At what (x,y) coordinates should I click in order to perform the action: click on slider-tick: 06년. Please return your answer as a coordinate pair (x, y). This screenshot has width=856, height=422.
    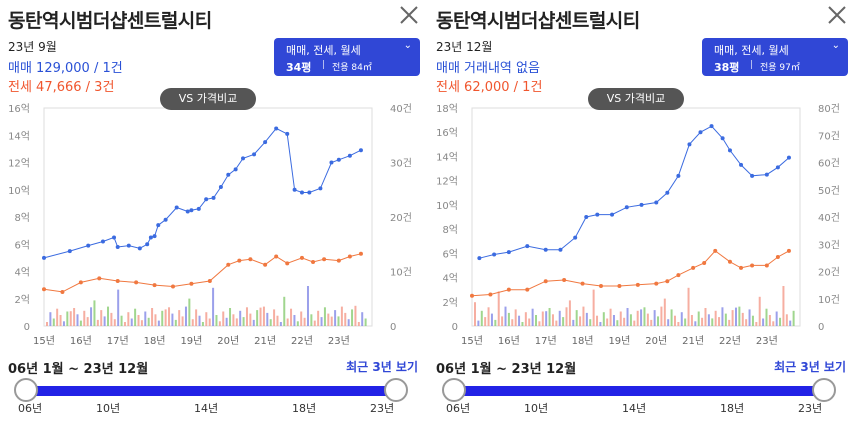
    Looking at the image, I should click on (30, 408).